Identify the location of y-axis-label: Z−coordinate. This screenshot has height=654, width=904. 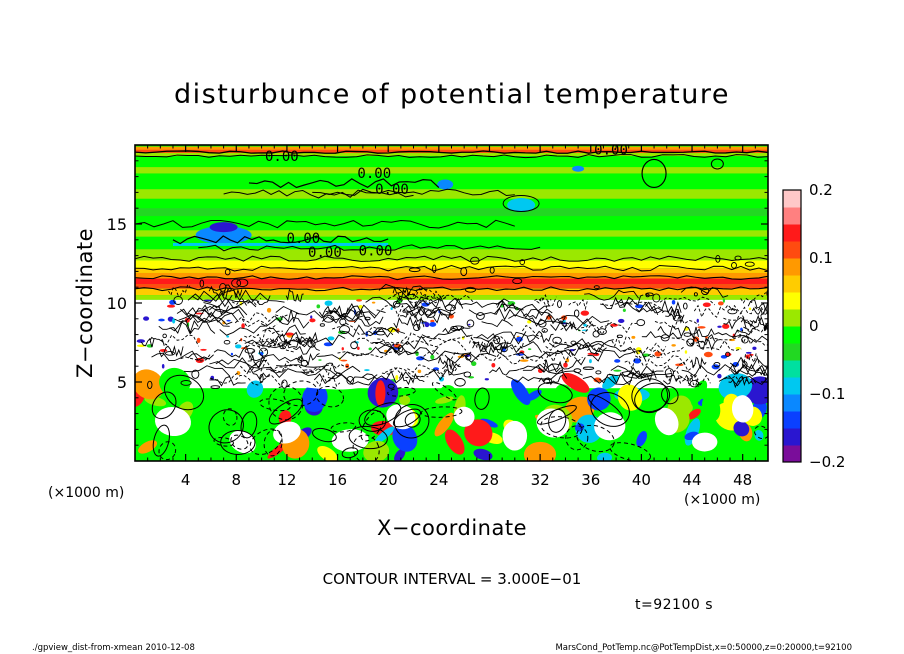
(85, 303).